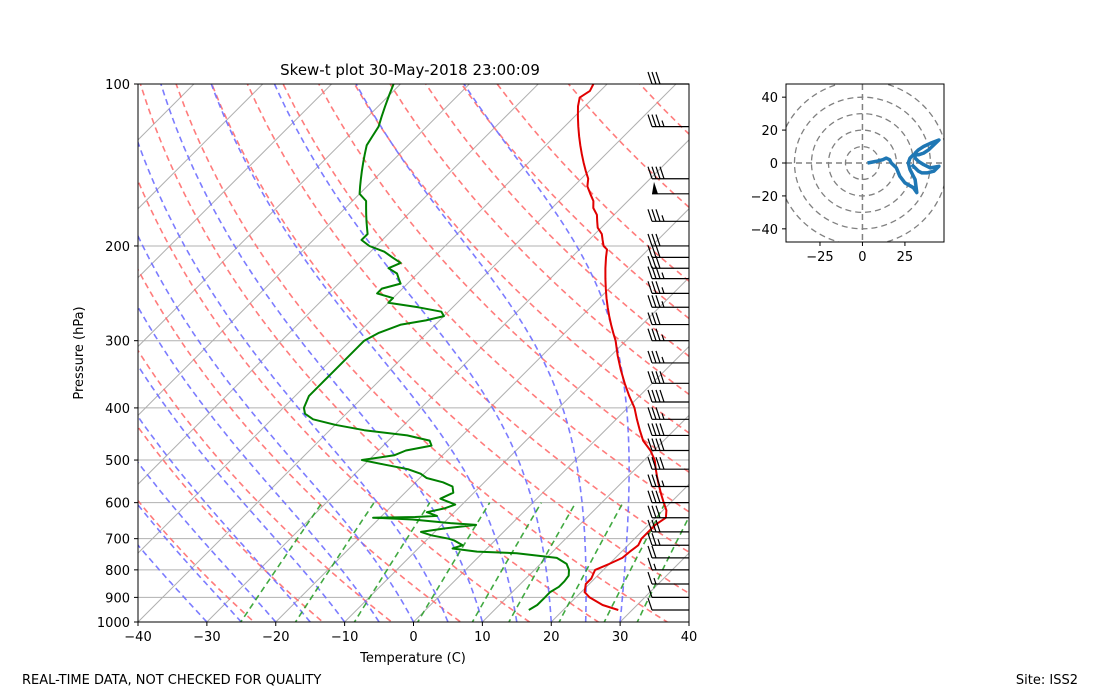 Image resolution: width=1100 pixels, height=700 pixels. I want to click on y-tick-label: 400, so click(117, 409).